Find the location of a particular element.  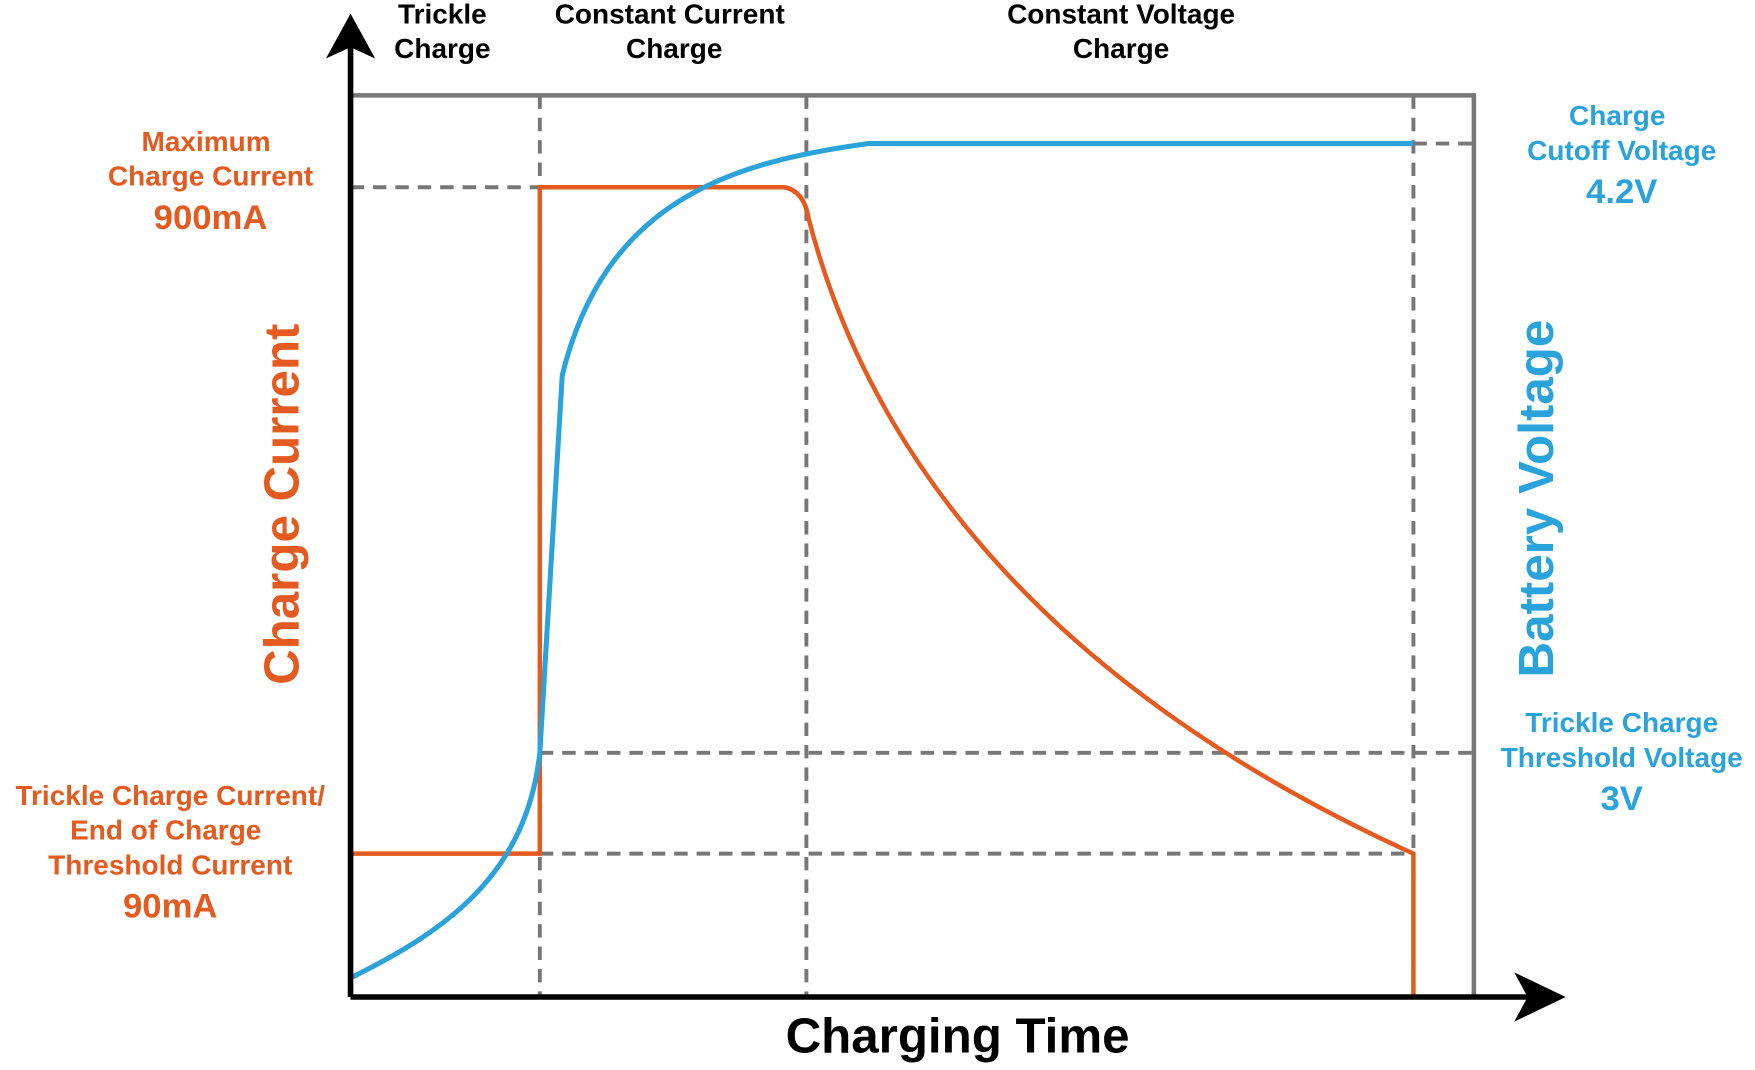

voltage-label: Charge is located at coordinates (1617, 115).